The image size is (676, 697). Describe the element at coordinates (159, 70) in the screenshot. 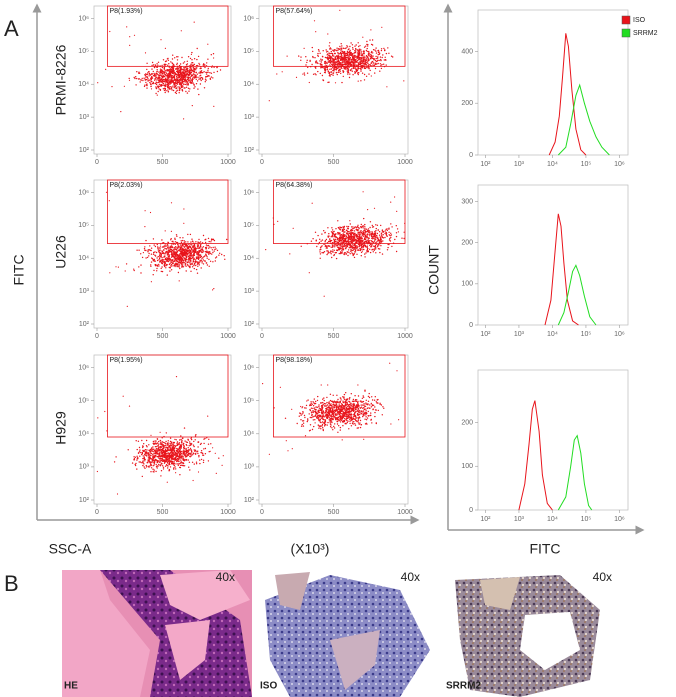

I see `event-cloud` at that location.